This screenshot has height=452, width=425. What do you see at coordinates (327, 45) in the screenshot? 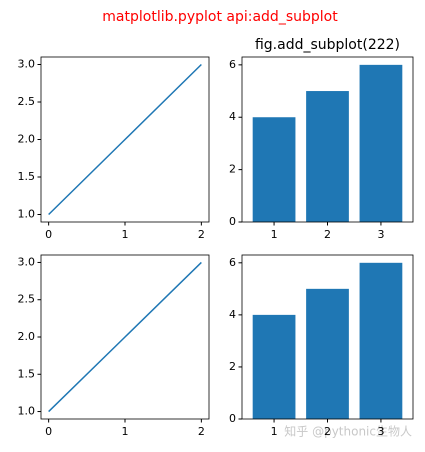
I see `subplot-title: fig.add_subplot(222)` at bounding box center [327, 45].